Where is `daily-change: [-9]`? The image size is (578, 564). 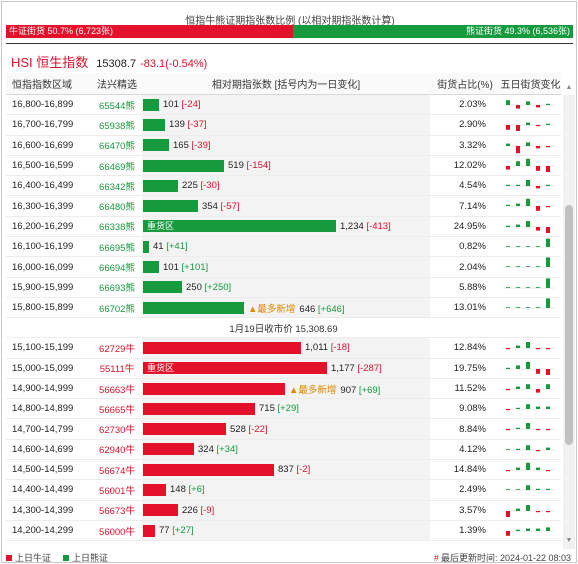 daily-change: [-9] is located at coordinates (207, 510).